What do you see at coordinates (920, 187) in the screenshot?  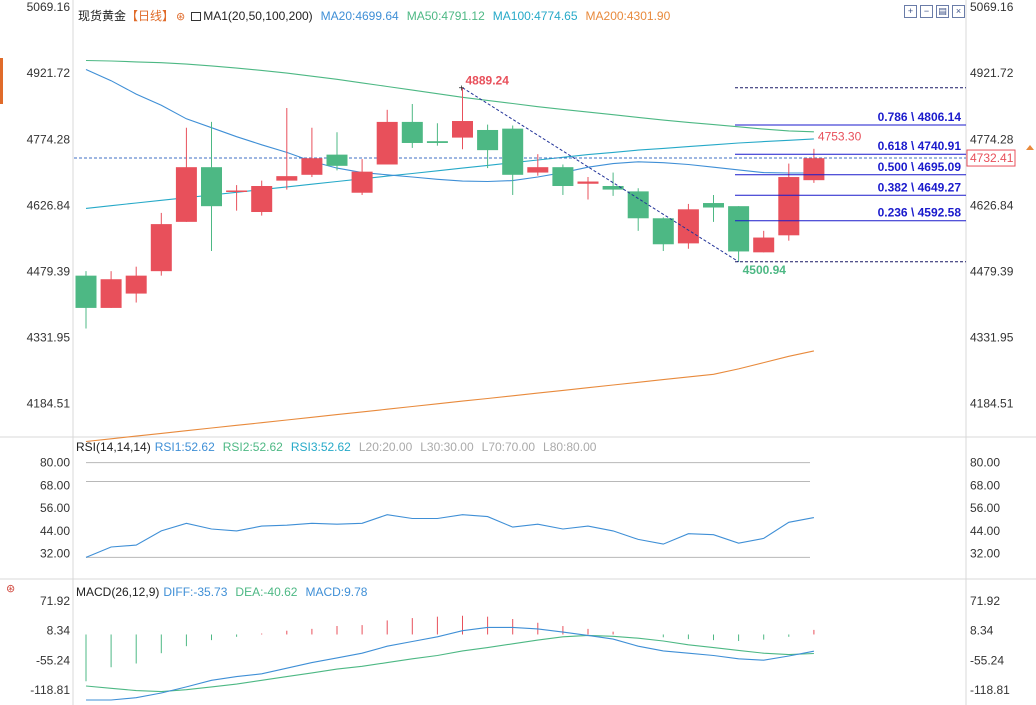 I see `fib-label-0.382: 0.382 \ 4649.27` at bounding box center [920, 187].